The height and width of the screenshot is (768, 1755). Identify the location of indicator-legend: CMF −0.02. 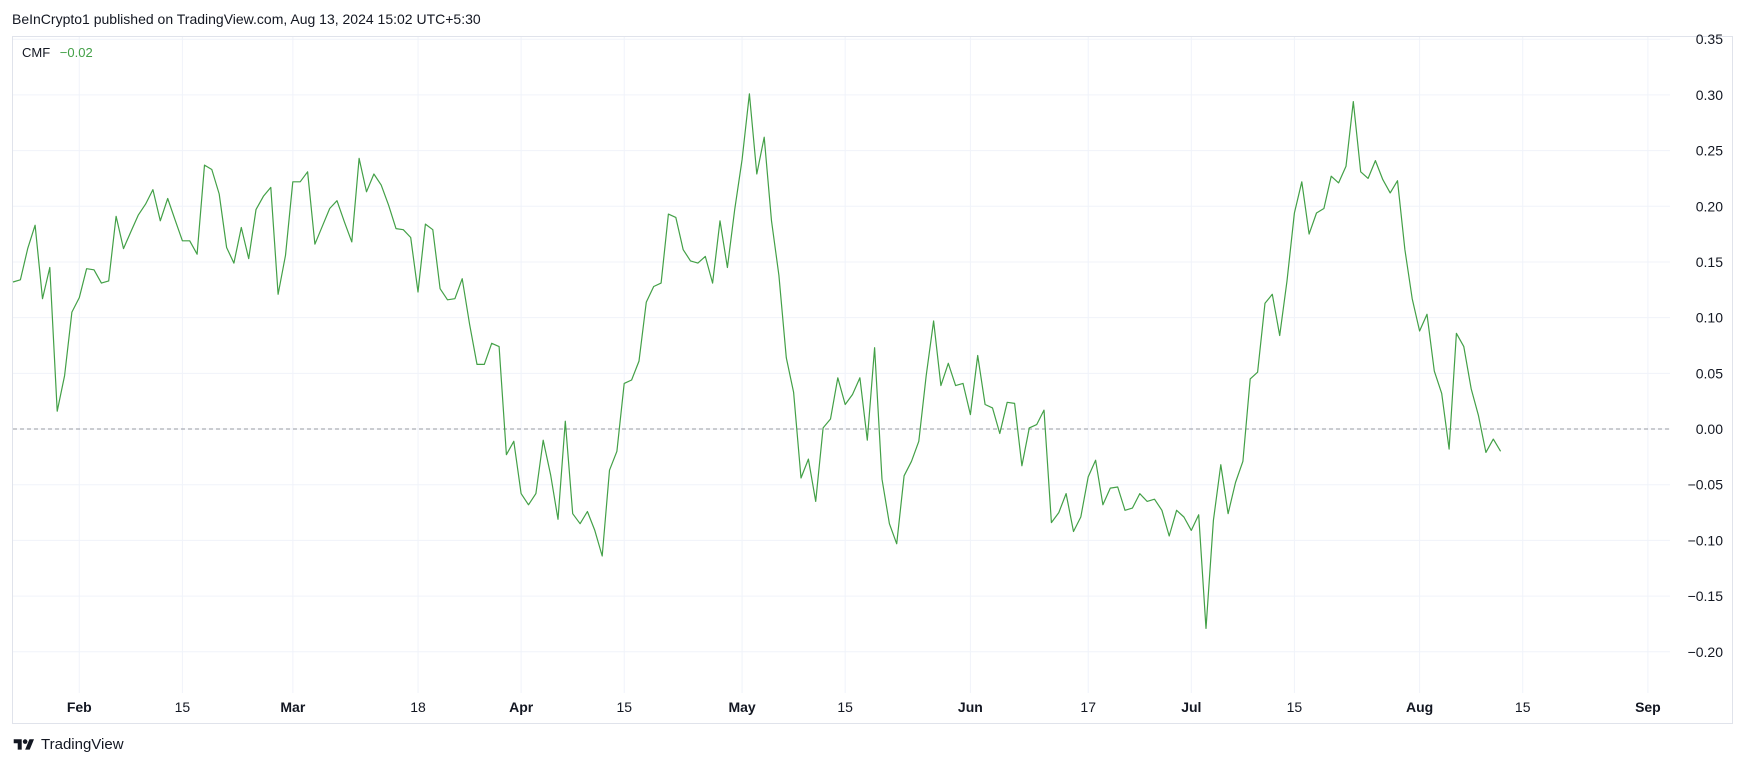
(57, 52).